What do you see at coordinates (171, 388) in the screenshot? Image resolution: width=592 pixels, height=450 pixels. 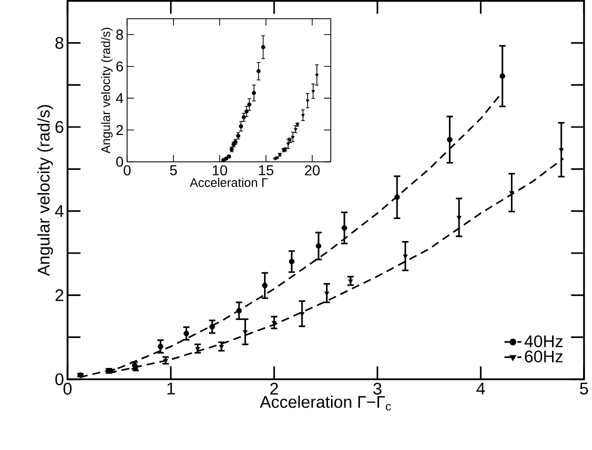 I see `x-tick-label: 1` at bounding box center [171, 388].